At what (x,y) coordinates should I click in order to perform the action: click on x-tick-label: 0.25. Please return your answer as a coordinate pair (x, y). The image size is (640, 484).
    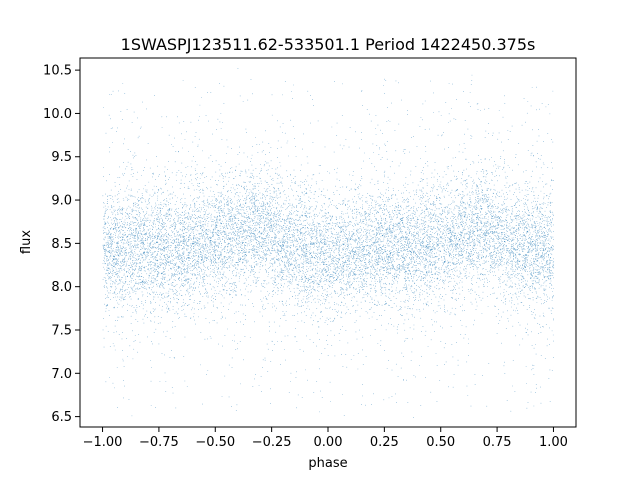
    Looking at the image, I should click on (384, 442).